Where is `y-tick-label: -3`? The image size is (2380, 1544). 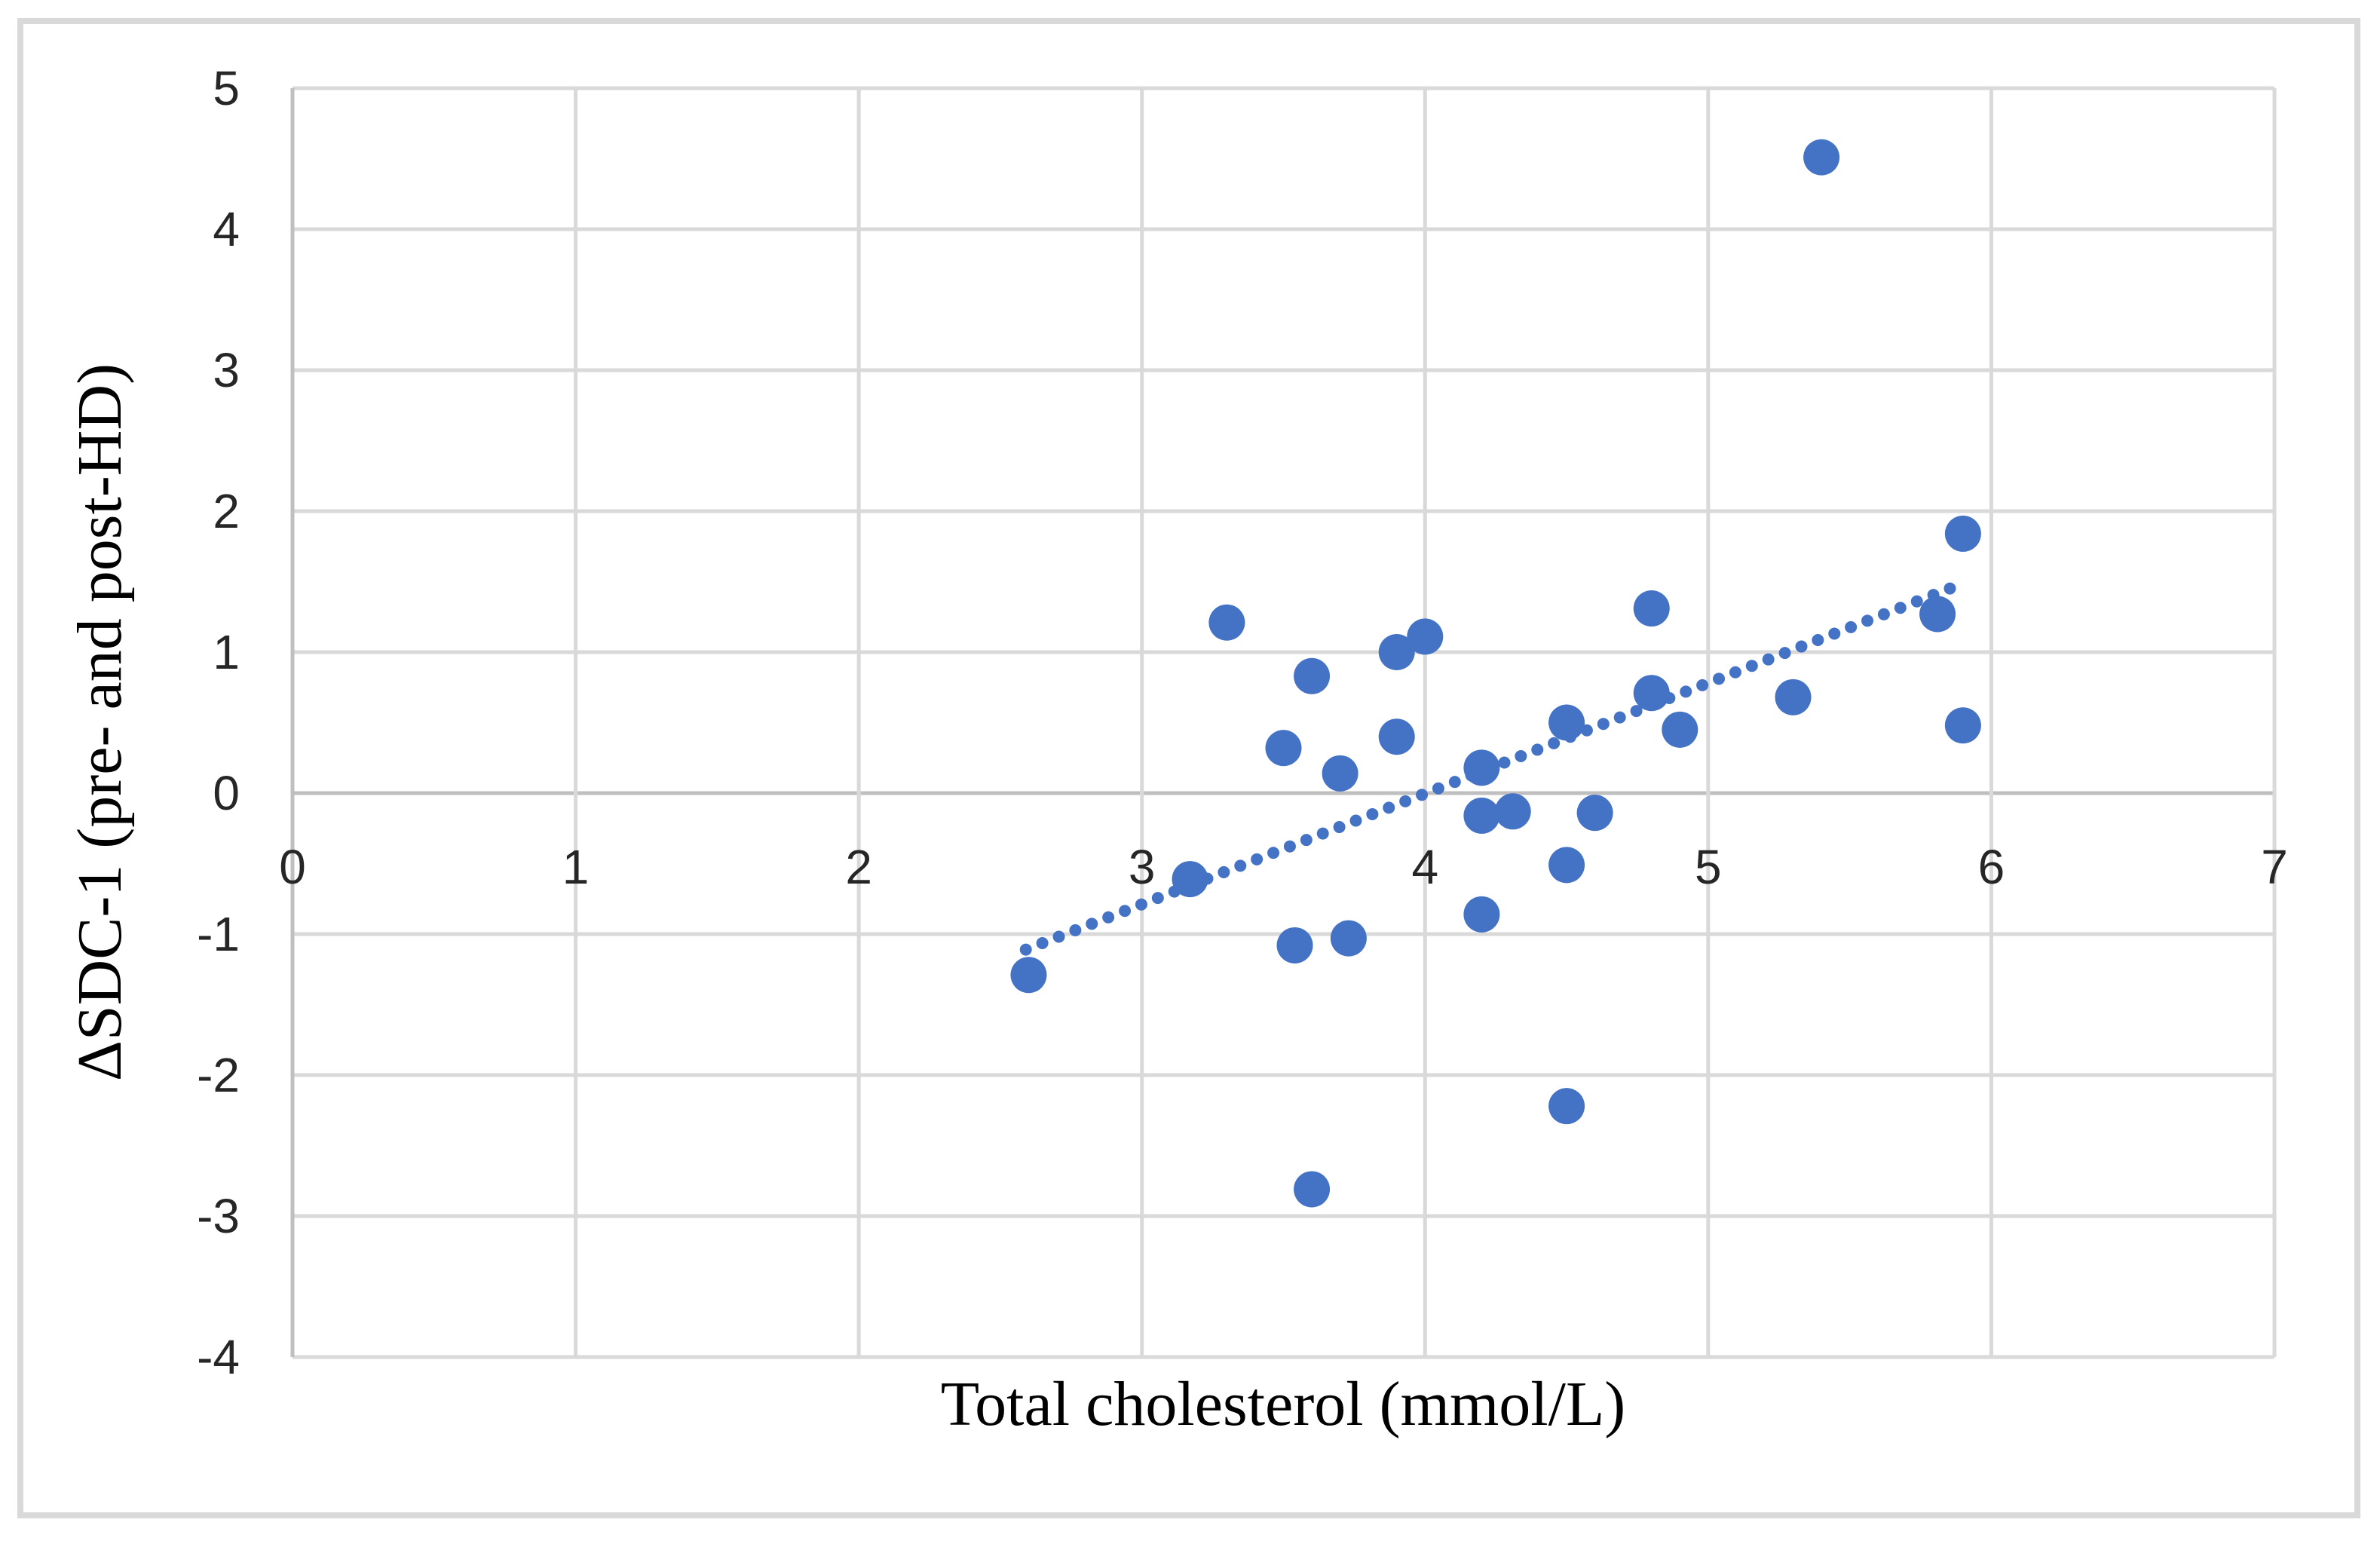 y-tick-label: -3 is located at coordinates (218, 1216).